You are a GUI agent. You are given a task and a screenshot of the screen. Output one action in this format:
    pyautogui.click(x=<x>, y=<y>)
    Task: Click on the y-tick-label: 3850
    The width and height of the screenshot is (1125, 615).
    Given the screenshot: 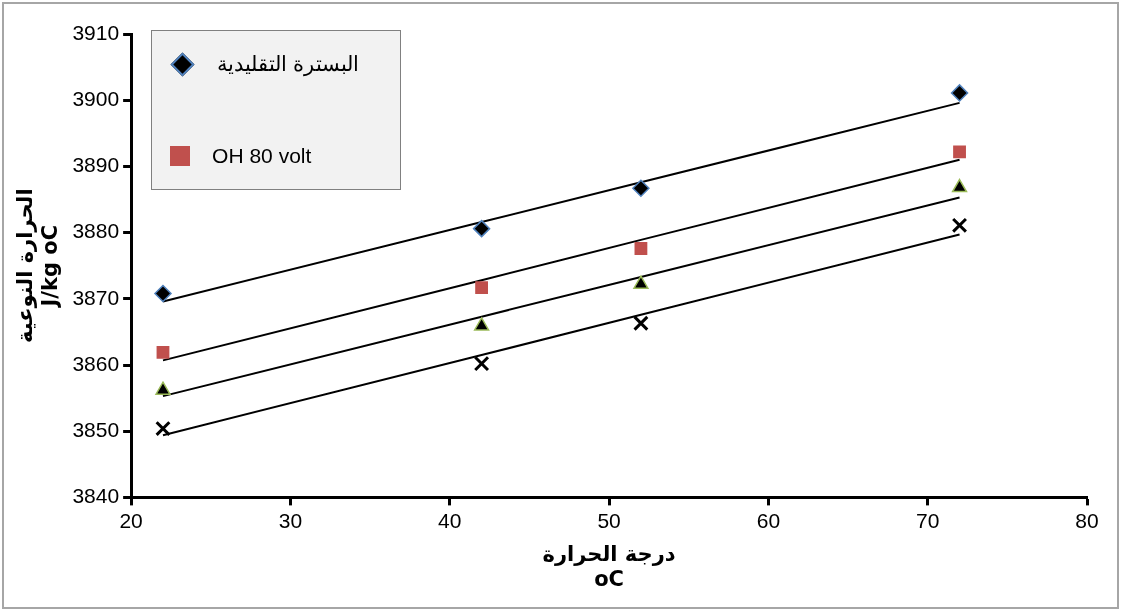 What is the action you would take?
    pyautogui.click(x=96, y=429)
    